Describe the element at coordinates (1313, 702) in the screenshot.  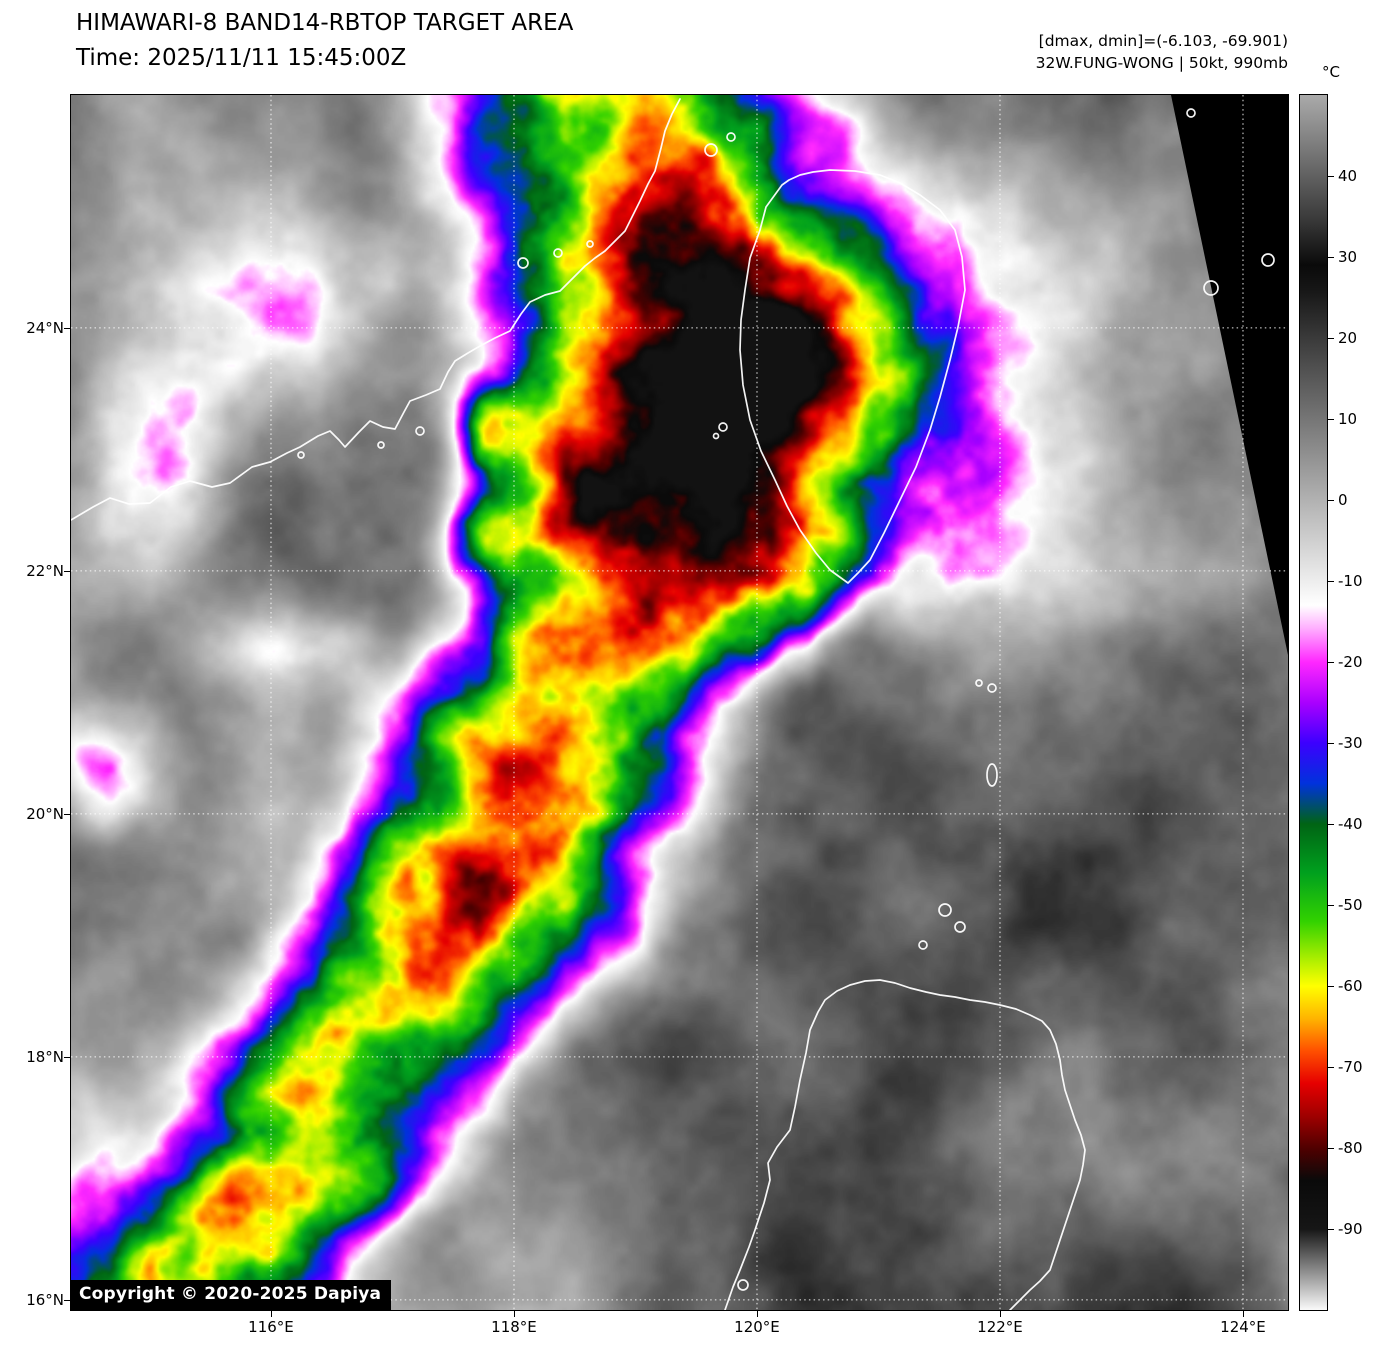
I see `colorbar-gradient` at that location.